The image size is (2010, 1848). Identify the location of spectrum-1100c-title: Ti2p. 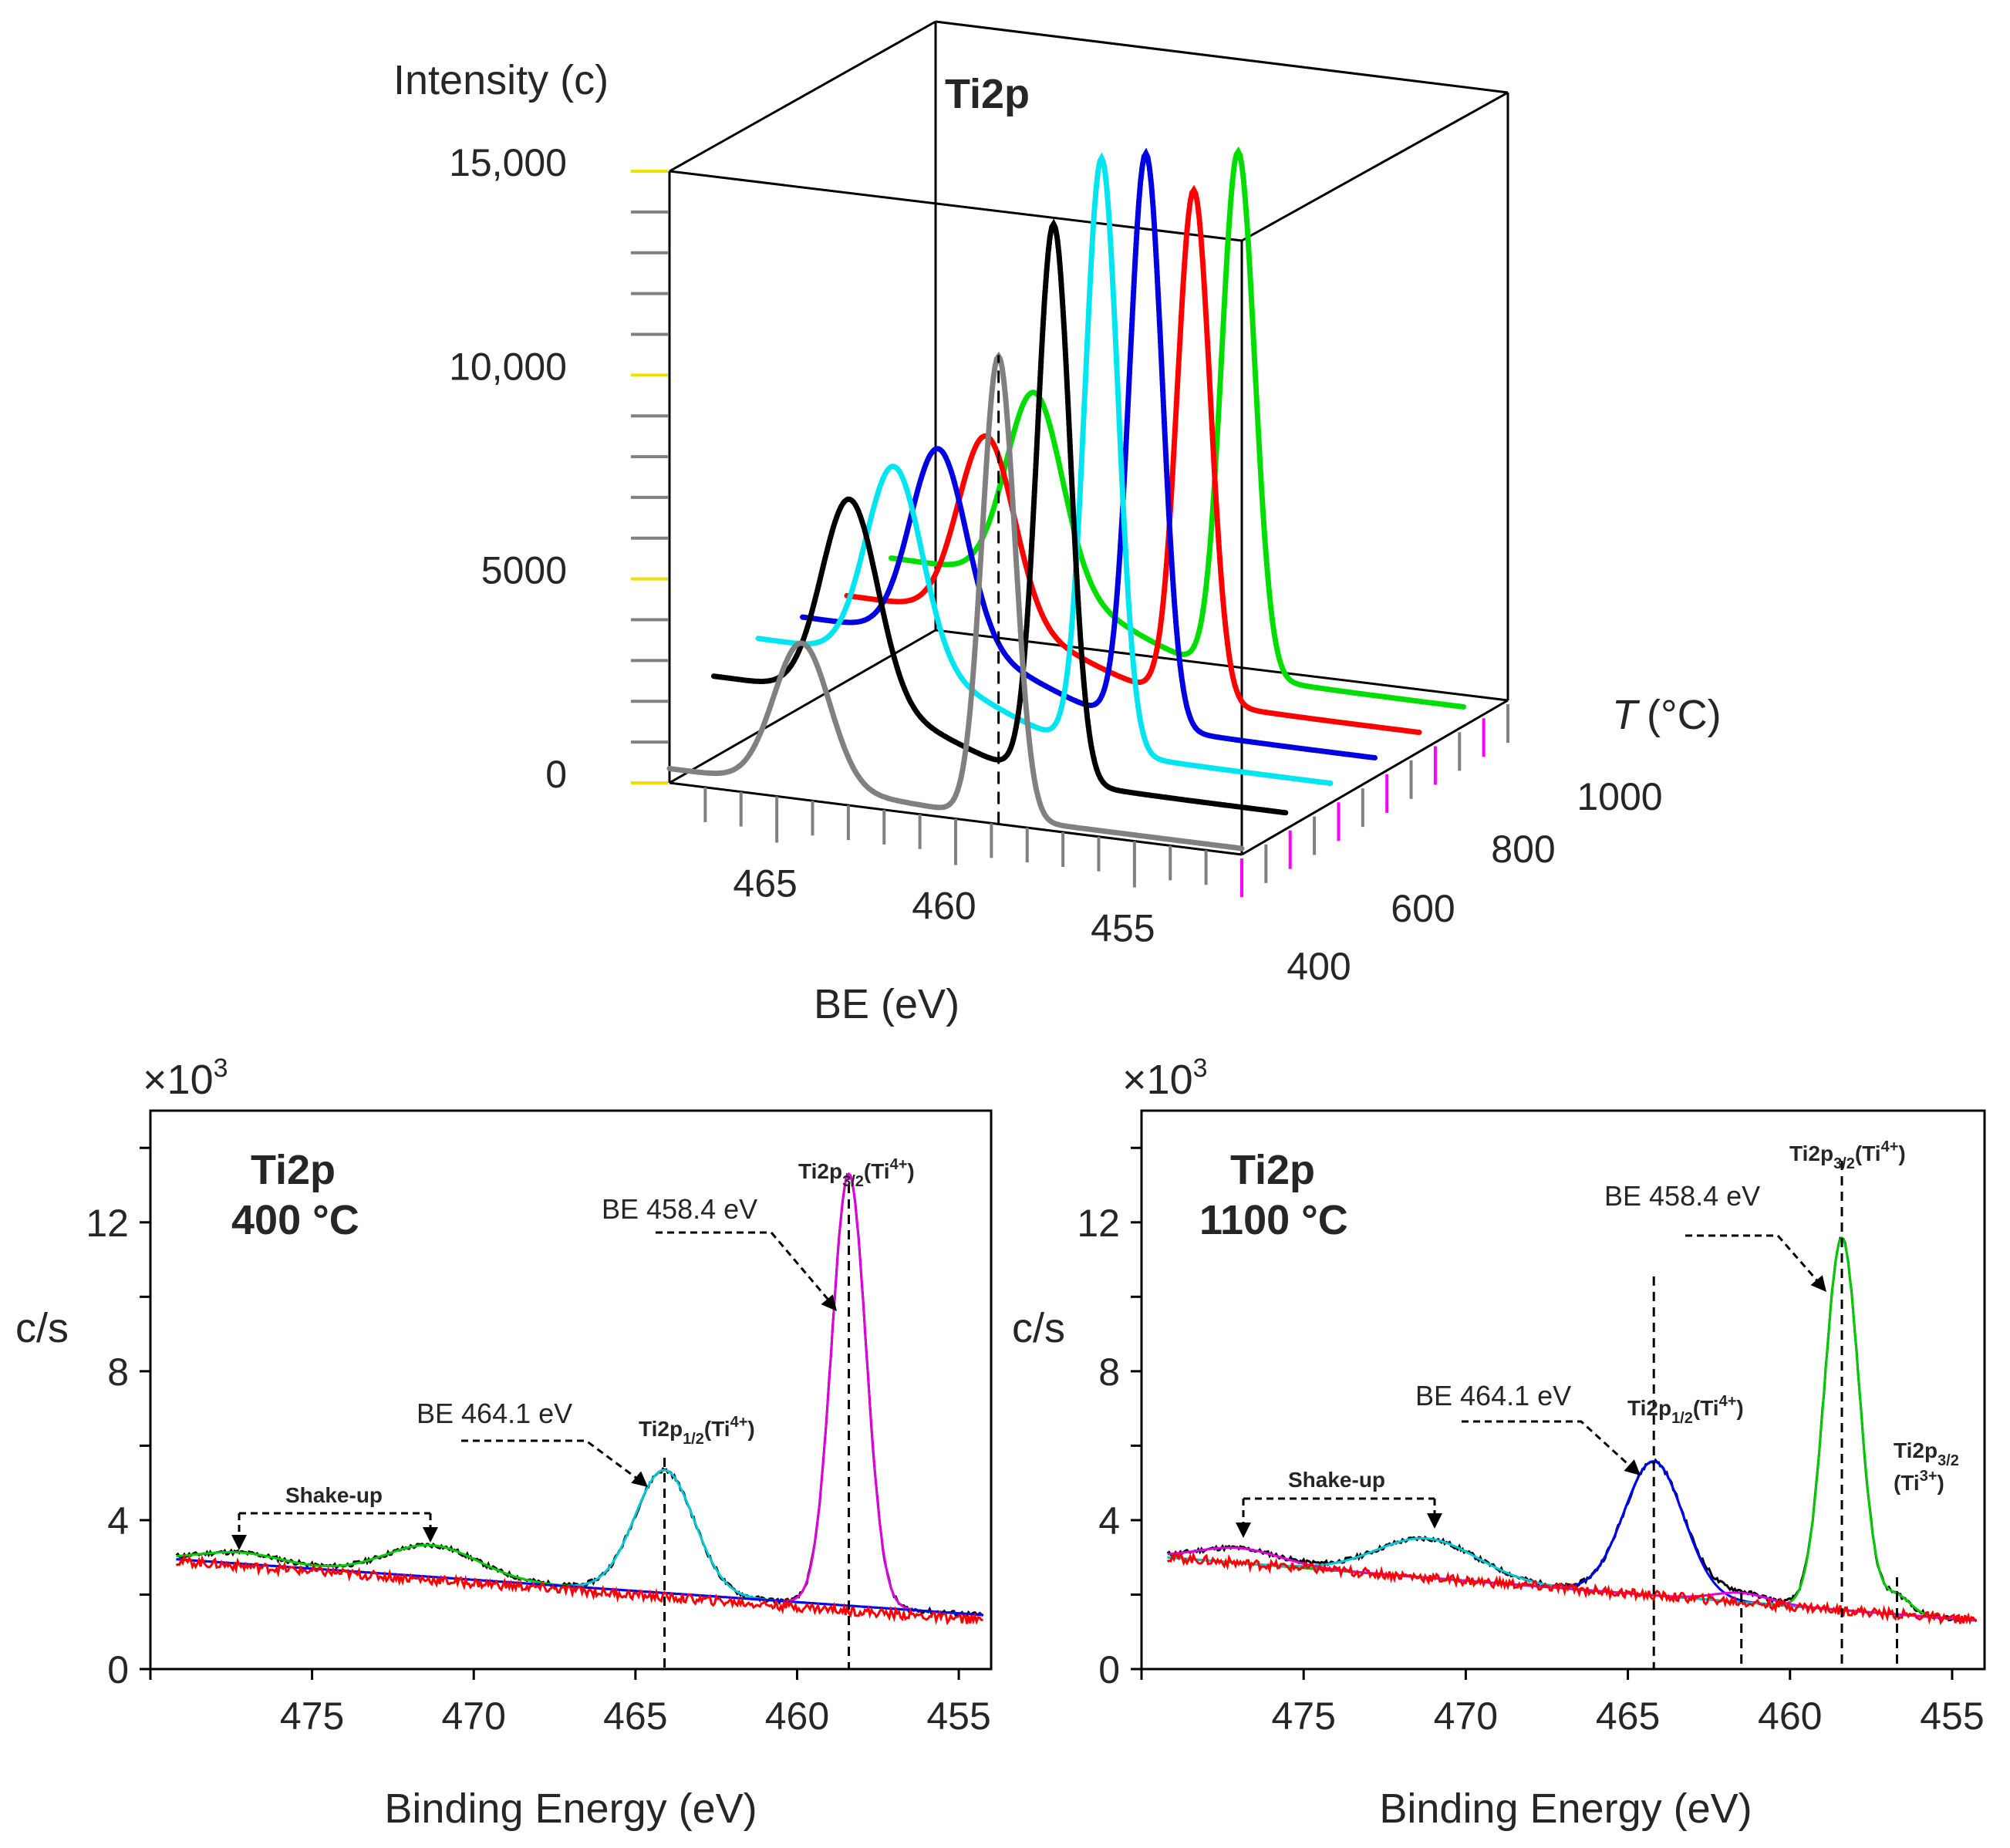
(1272, 1170).